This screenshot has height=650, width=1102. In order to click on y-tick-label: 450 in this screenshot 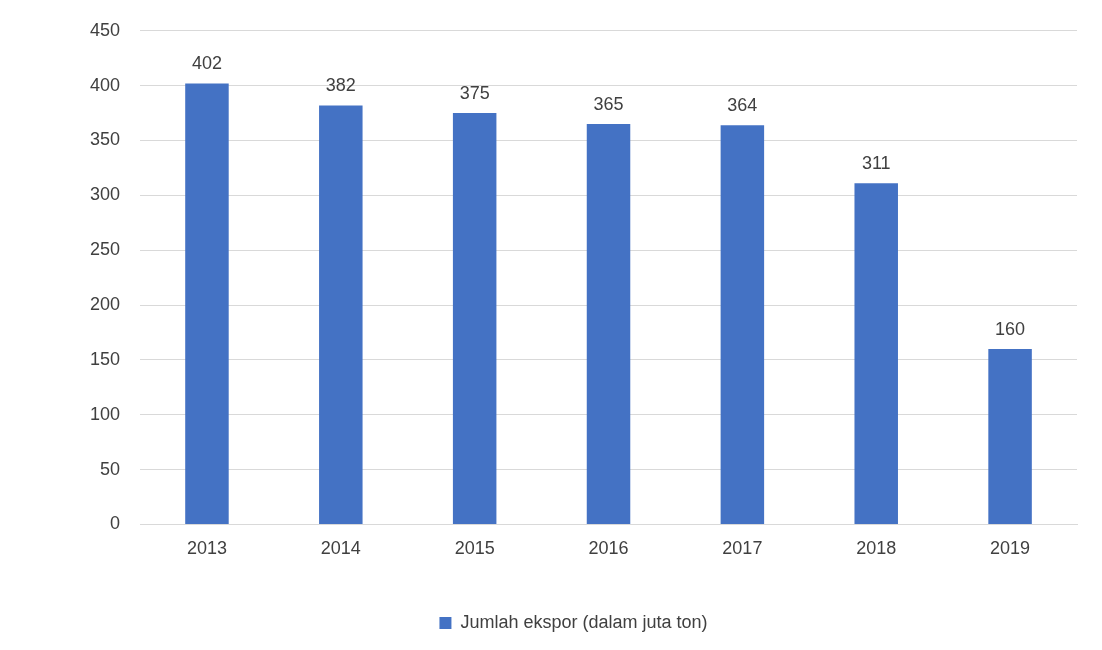, I will do `click(105, 29)`.